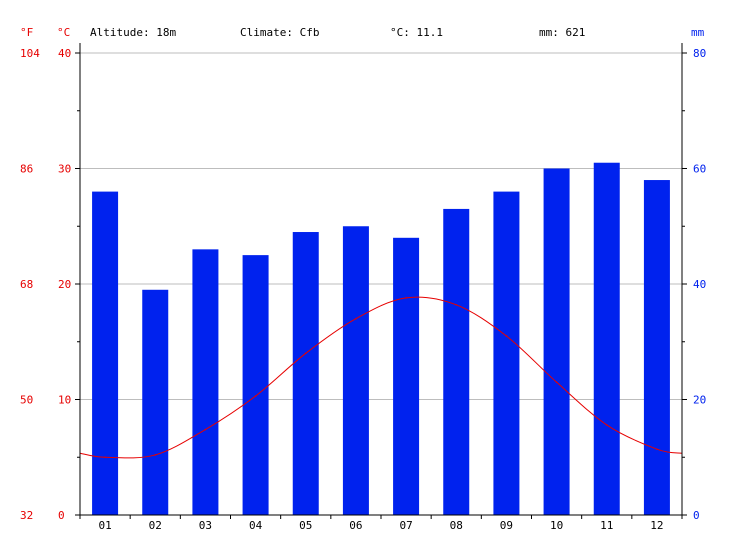  Describe the element at coordinates (696, 515) in the screenshot. I see `mm-tick-label: 0` at that location.